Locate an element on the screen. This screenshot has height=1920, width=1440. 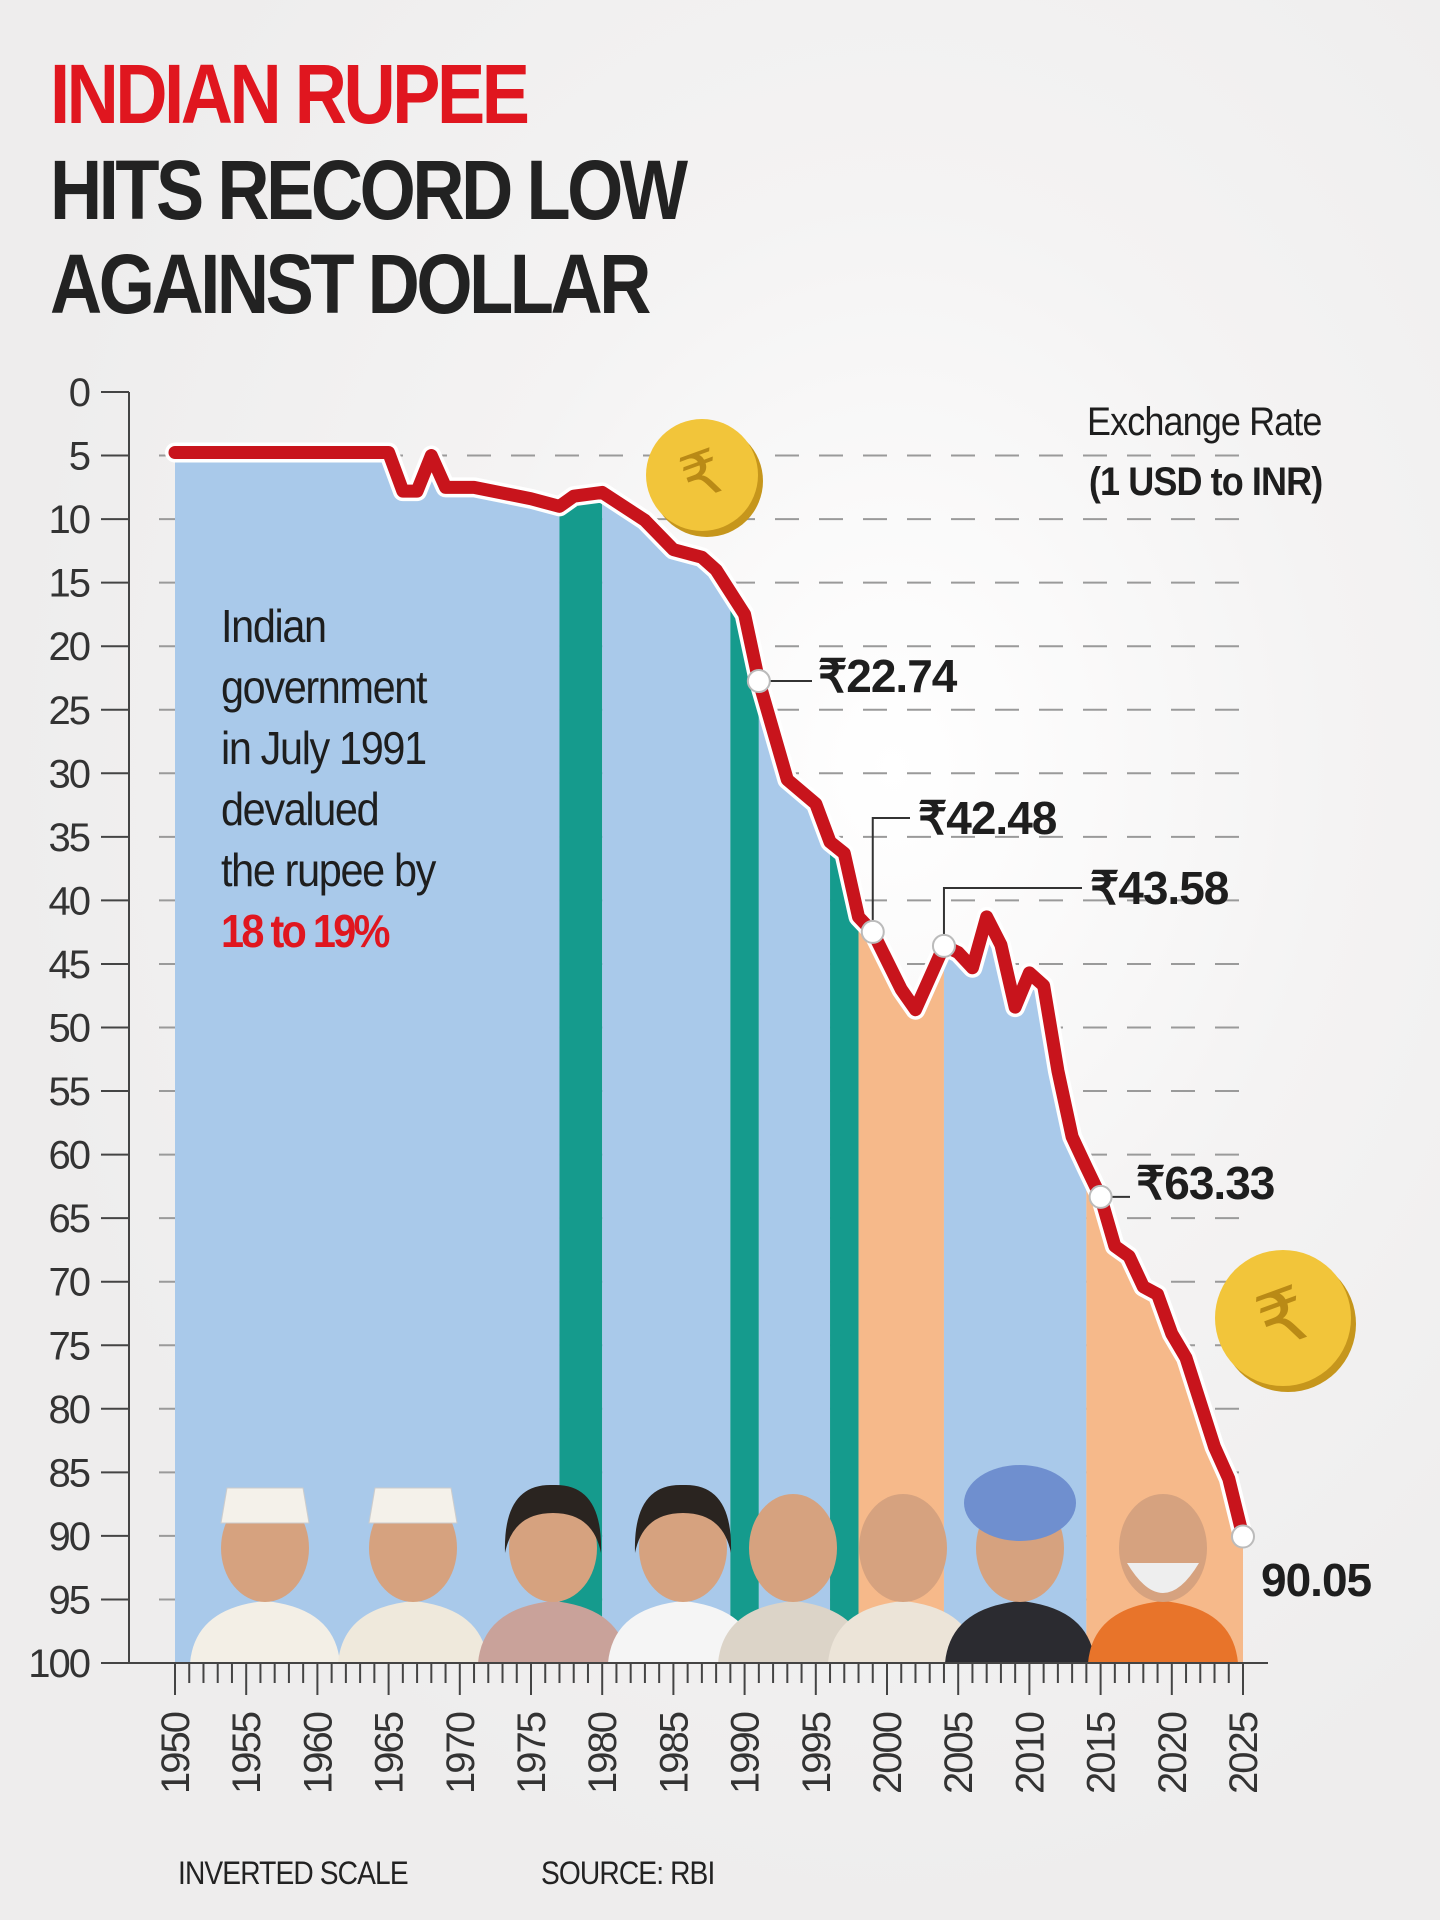
y-tick-label: 90 is located at coordinates (69, 1537).